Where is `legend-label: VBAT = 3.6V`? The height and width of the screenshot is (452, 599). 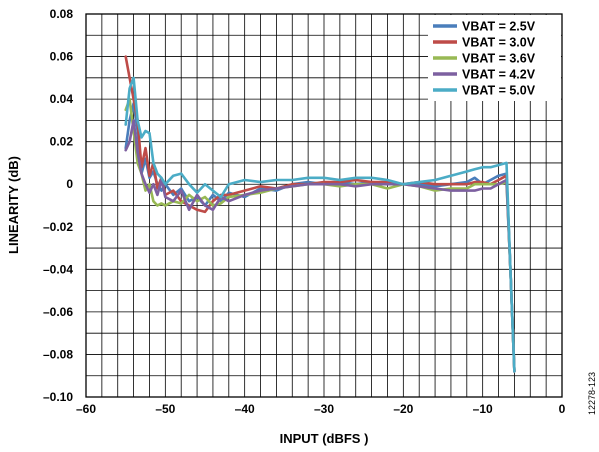 legend-label: VBAT = 3.6V is located at coordinates (499, 59).